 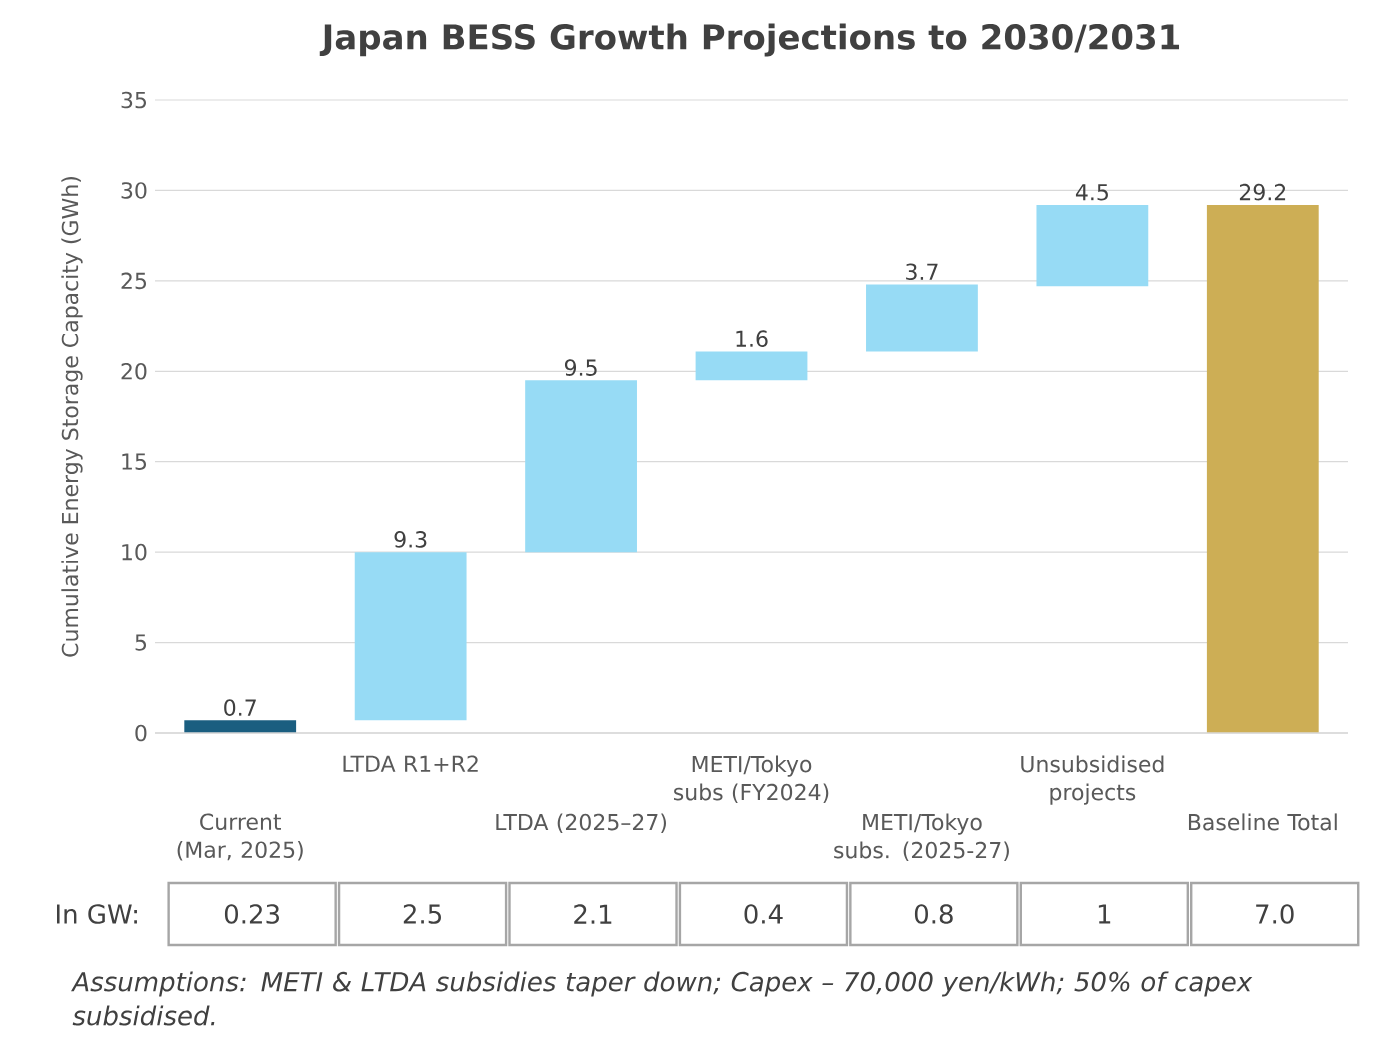 What do you see at coordinates (933, 914) in the screenshot?
I see `text: 0.8` at bounding box center [933, 914].